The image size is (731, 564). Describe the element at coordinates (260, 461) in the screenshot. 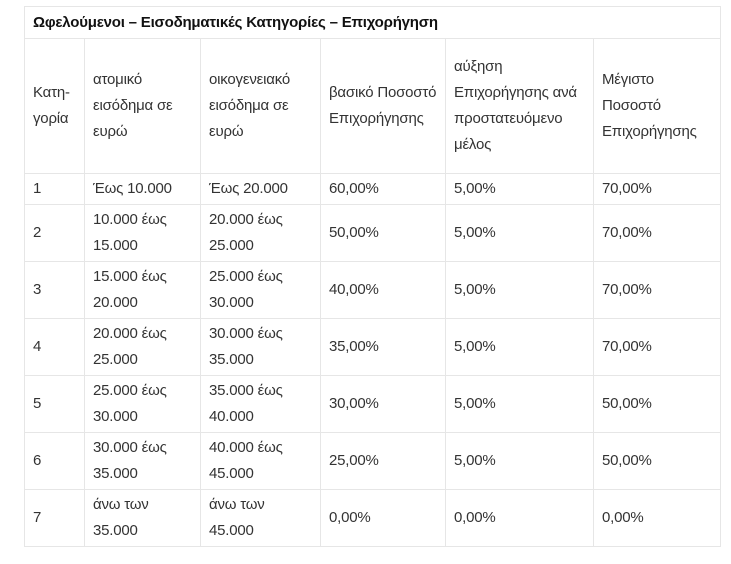

I see `cell-family-income: 40.000 έως 45.000` at that location.